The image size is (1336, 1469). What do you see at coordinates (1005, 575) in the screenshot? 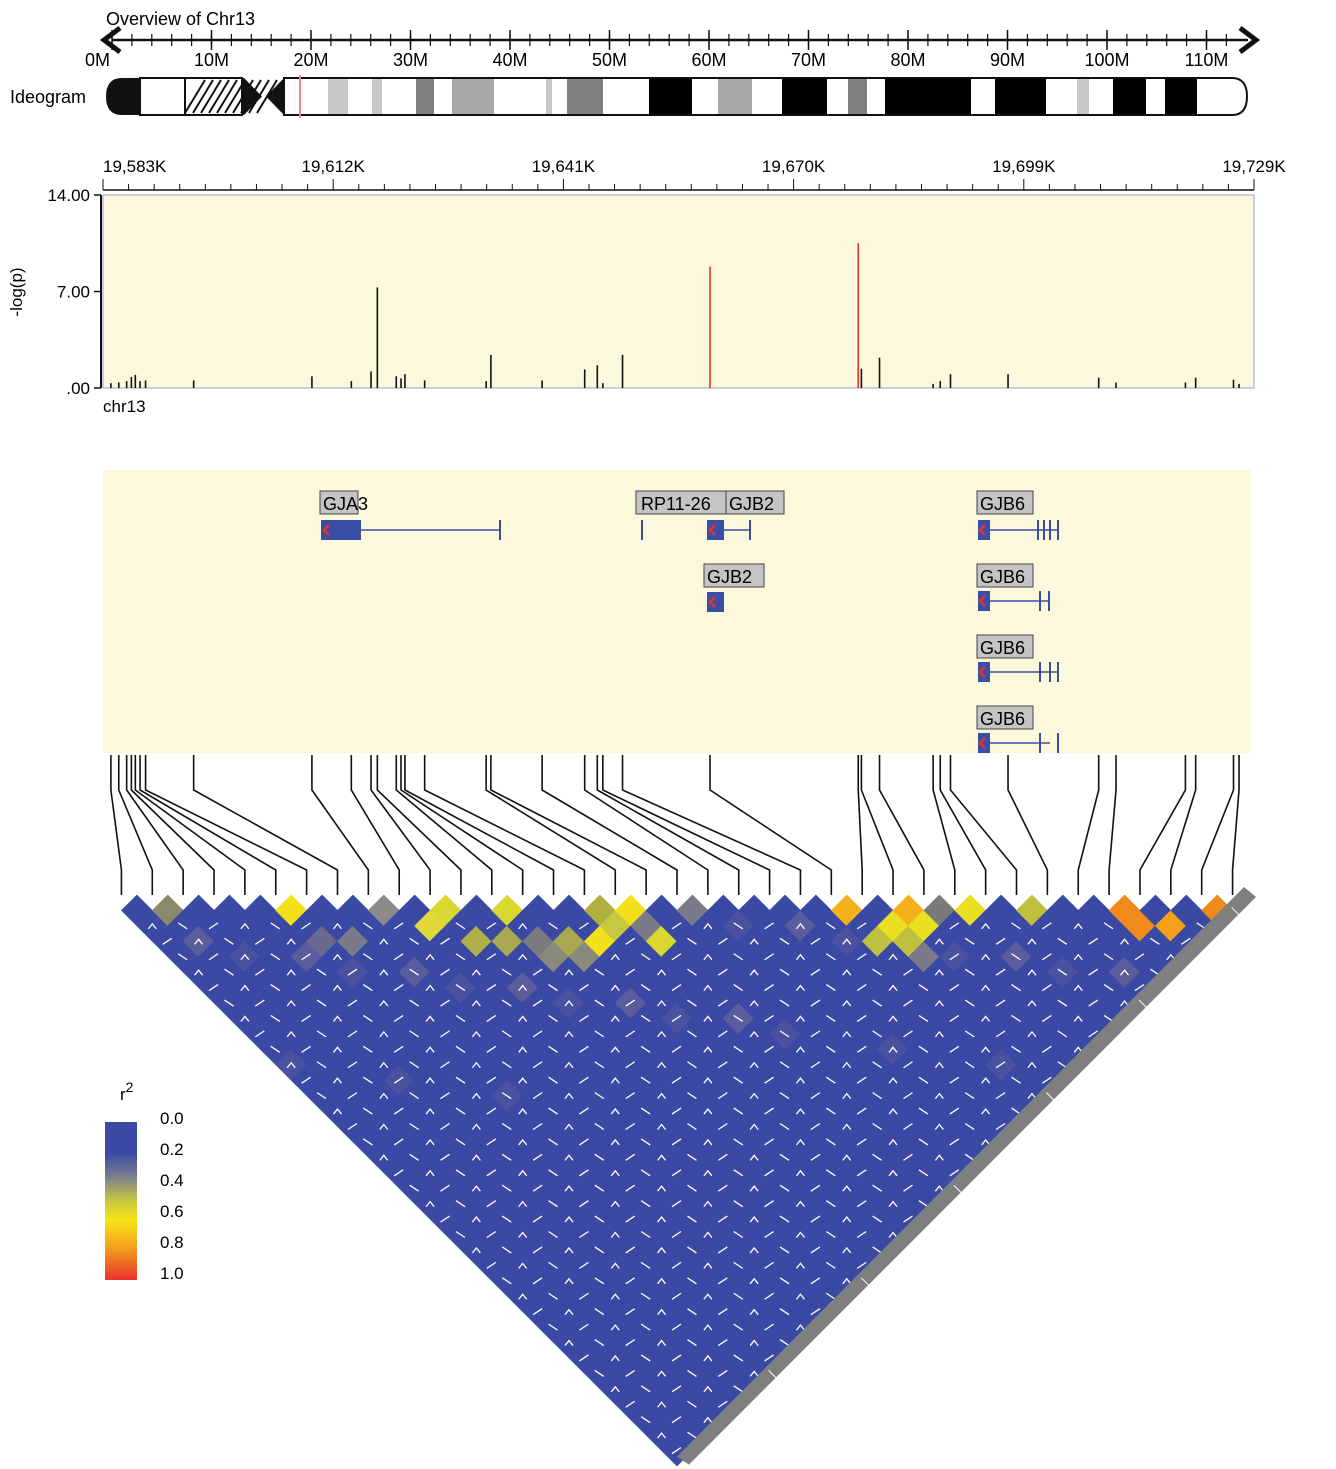
I see `gene-label-box` at bounding box center [1005, 575].